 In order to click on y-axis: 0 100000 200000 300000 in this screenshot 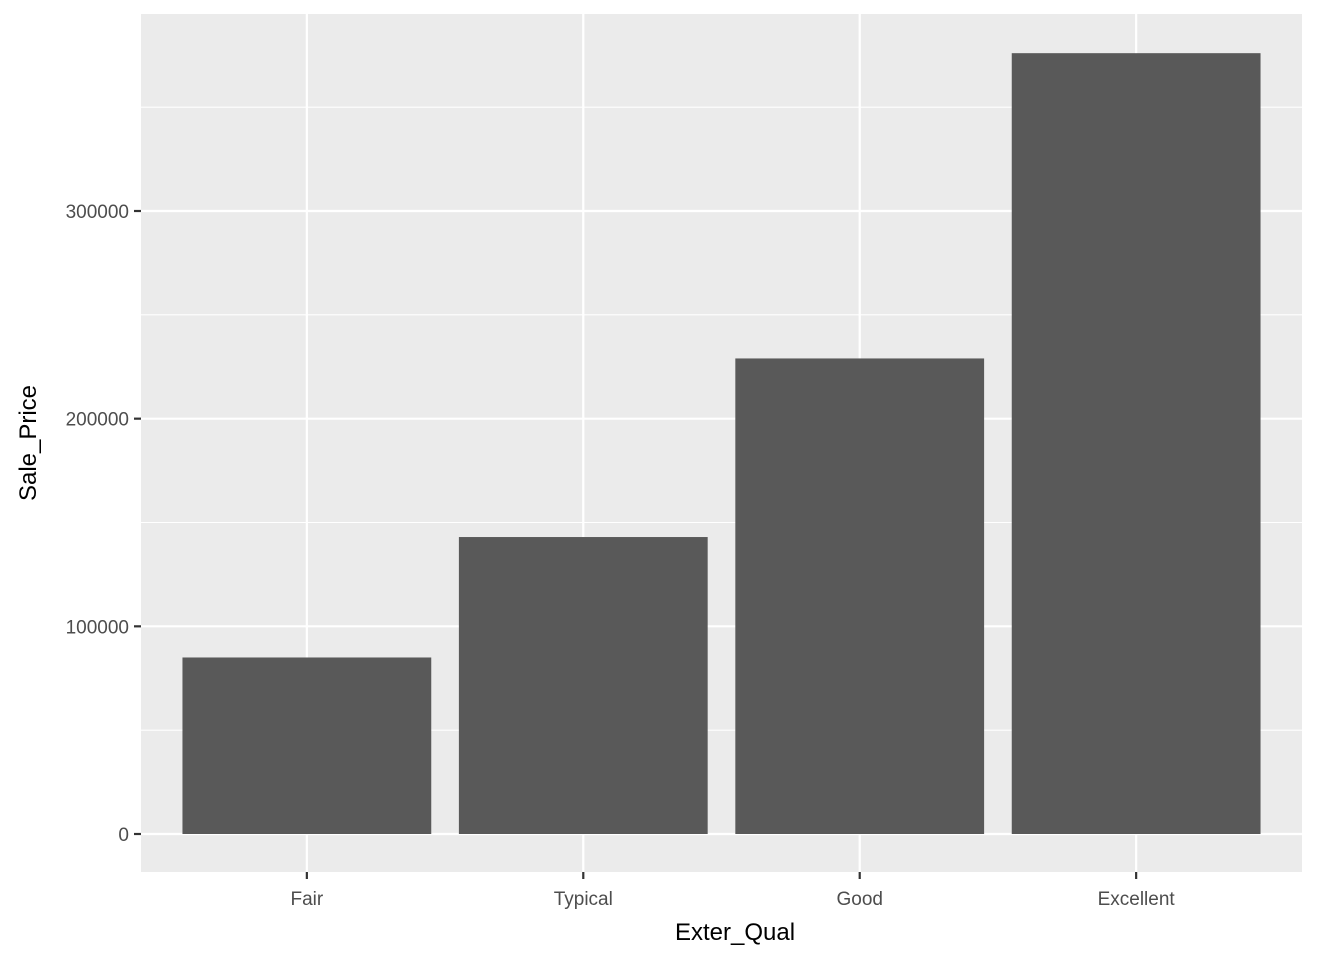, I will do `click(103, 524)`.